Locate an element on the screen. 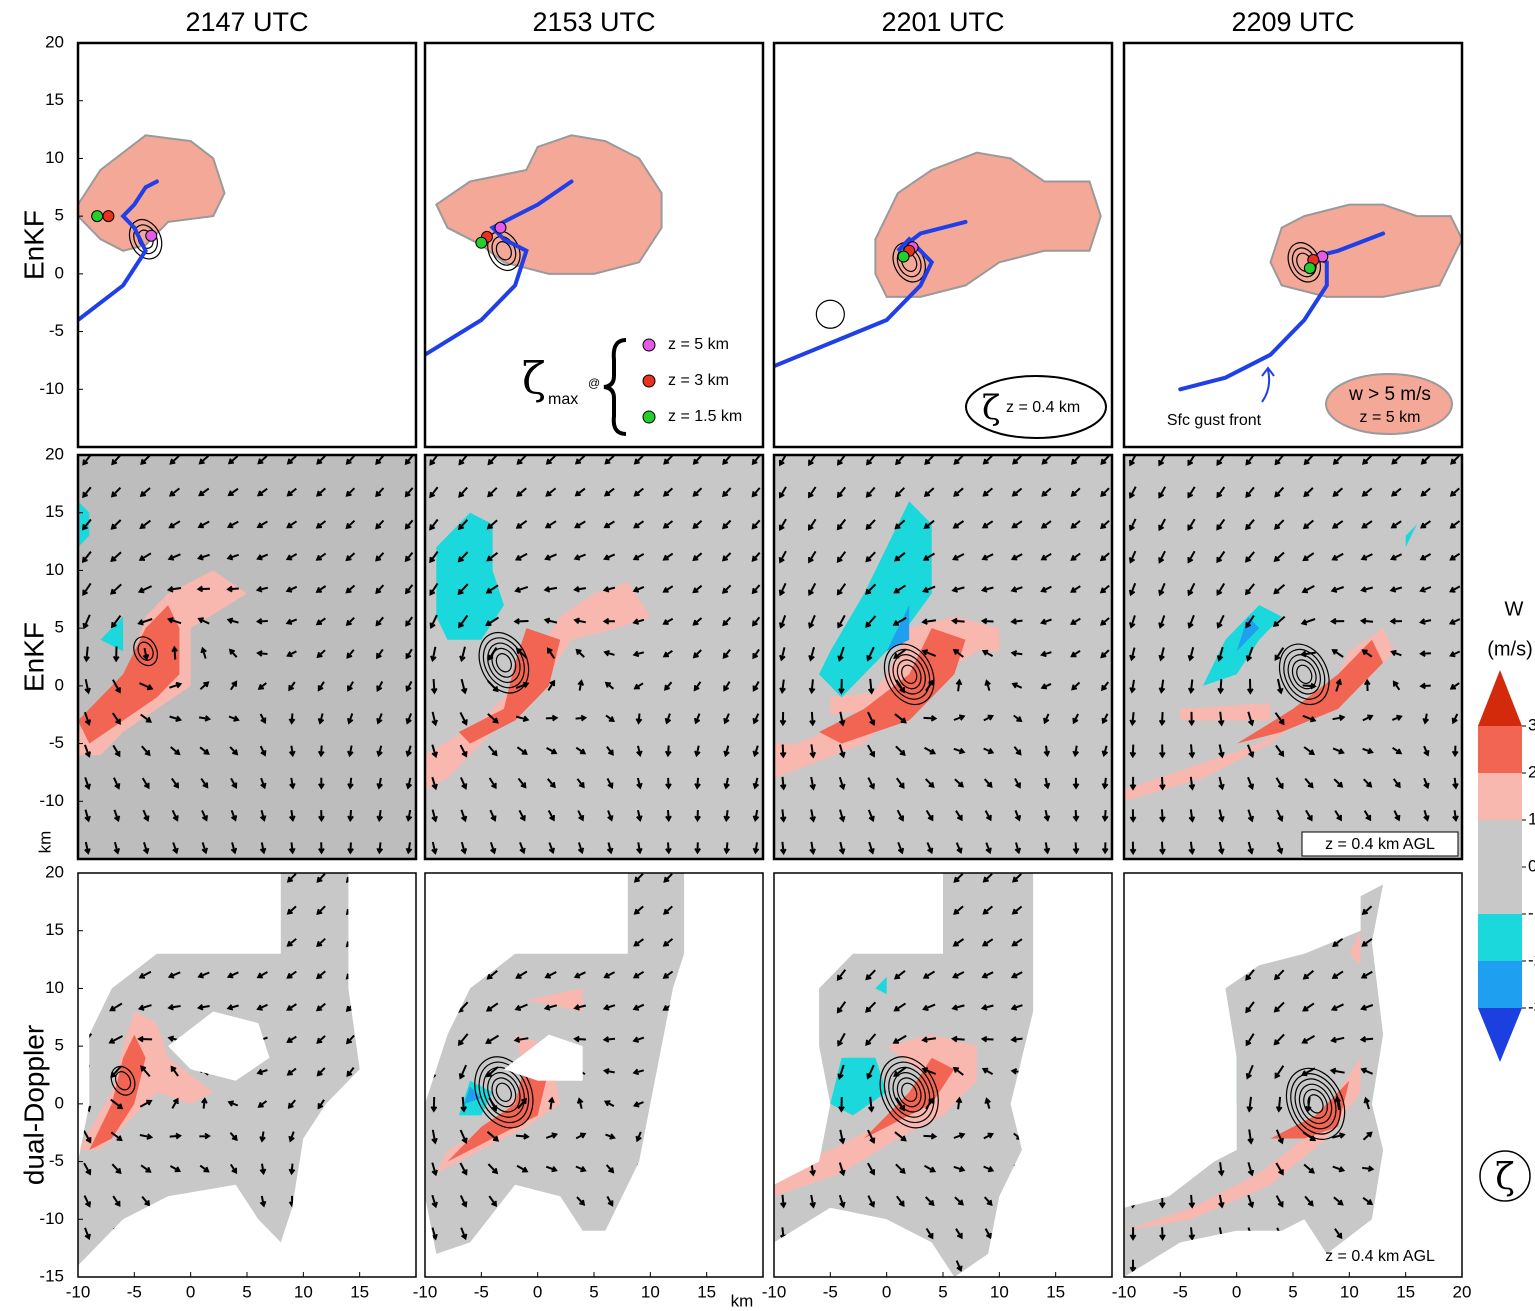 This screenshot has width=1535, height=1311. annotation-arrow is located at coordinates (1268, 384).